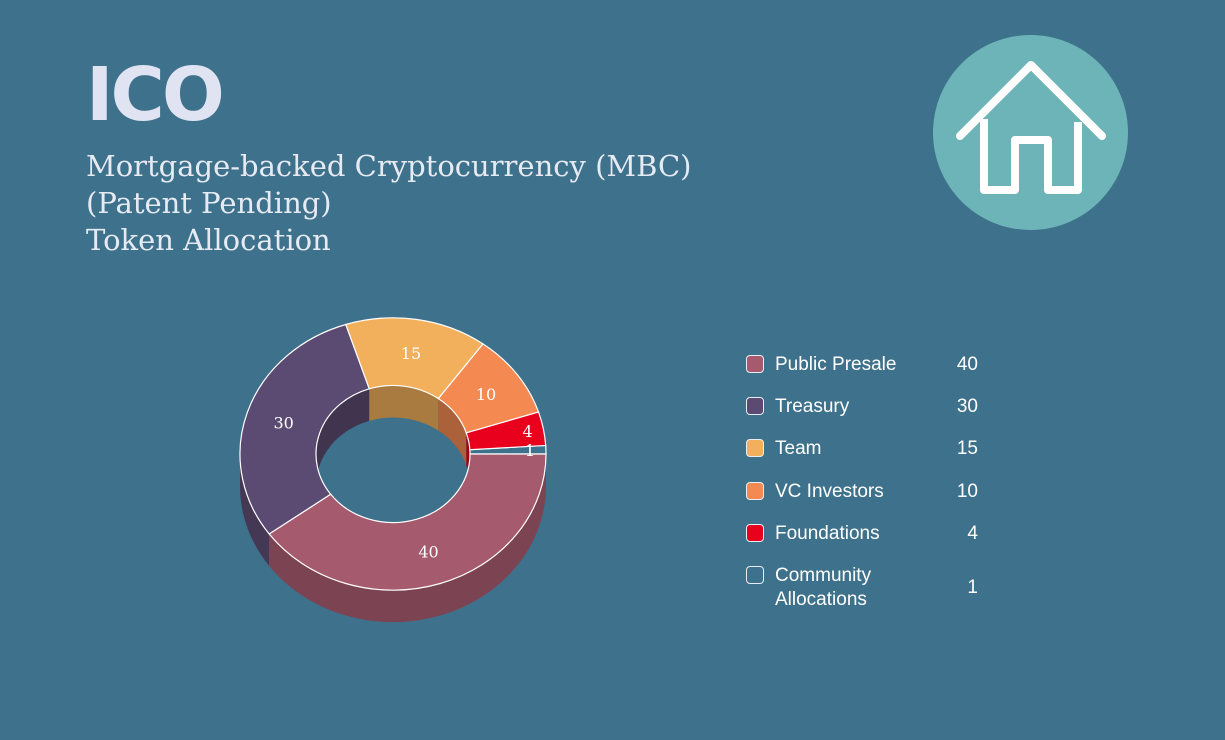  I want to click on slice-treasury, so click(304, 429).